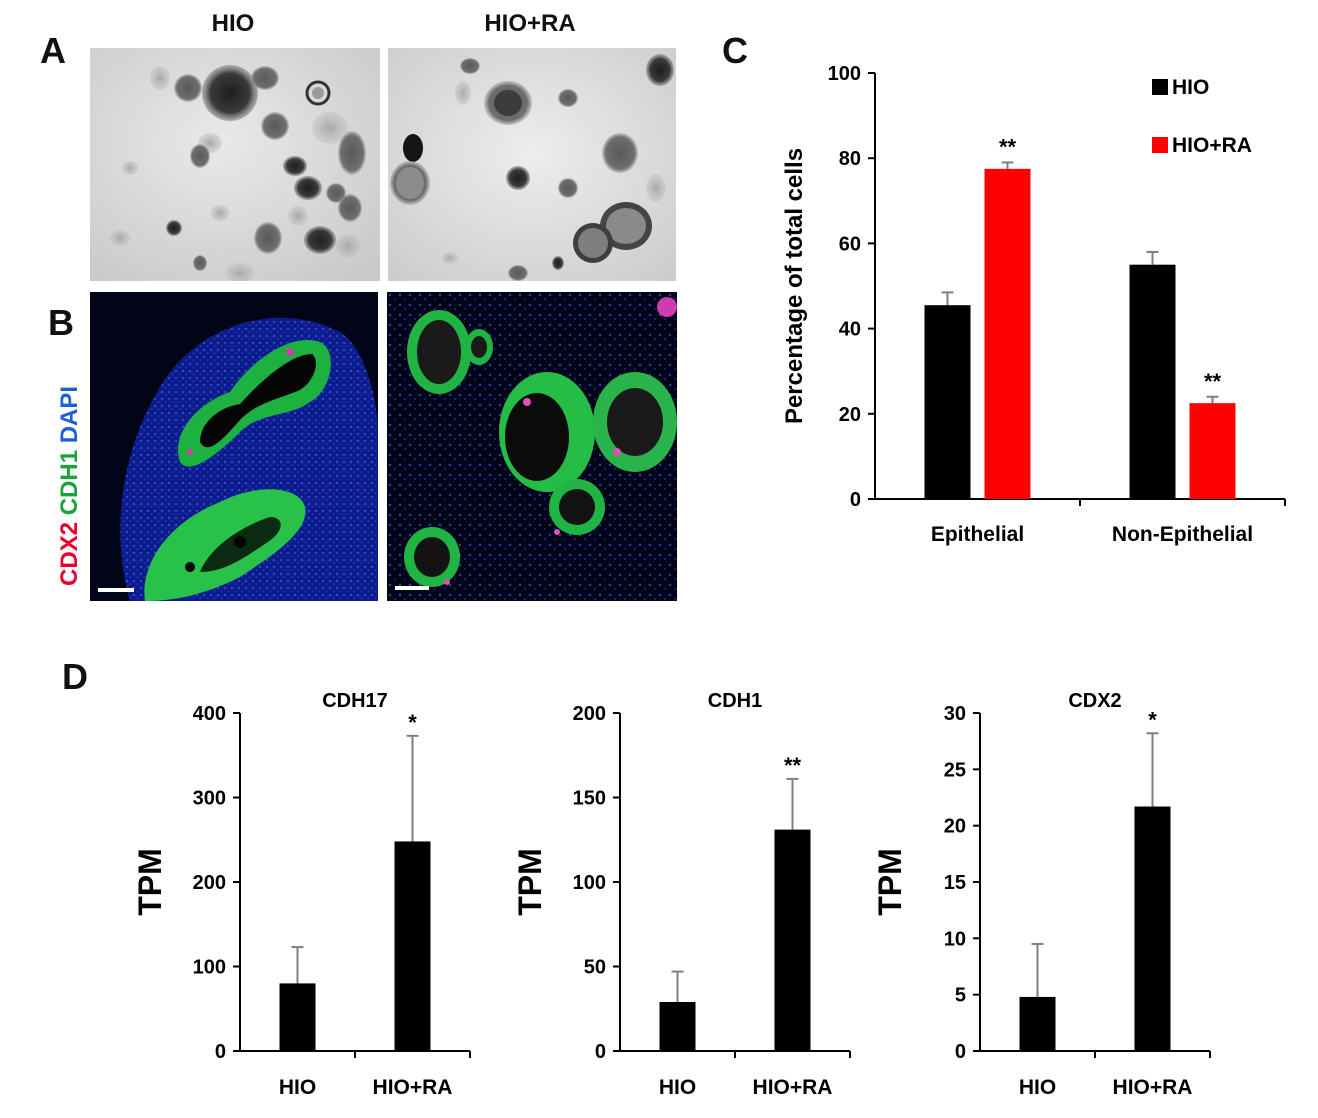 The width and height of the screenshot is (1318, 1118). Describe the element at coordinates (955, 939) in the screenshot. I see `y-tick-label: 10` at that location.